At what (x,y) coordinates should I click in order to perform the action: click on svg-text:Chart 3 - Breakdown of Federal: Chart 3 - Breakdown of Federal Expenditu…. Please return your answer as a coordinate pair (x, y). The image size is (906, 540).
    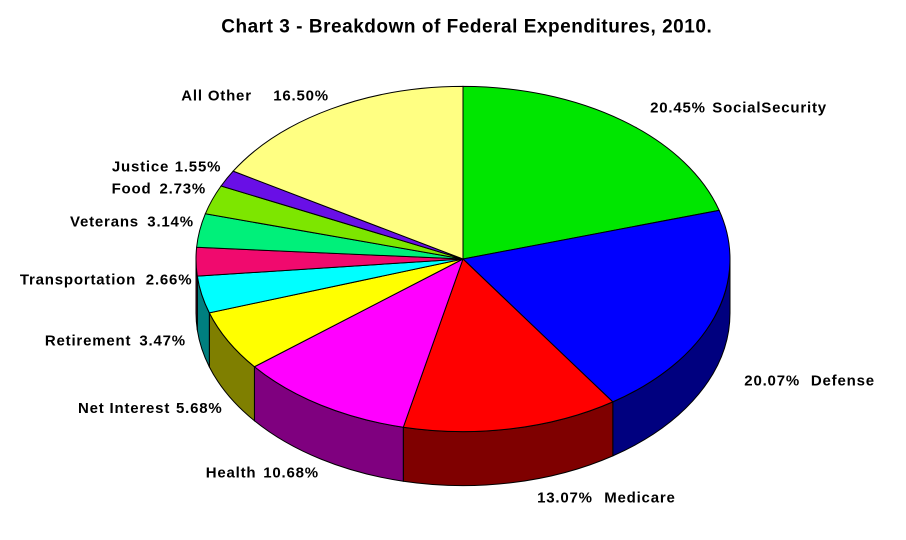
    Looking at the image, I should click on (466, 26).